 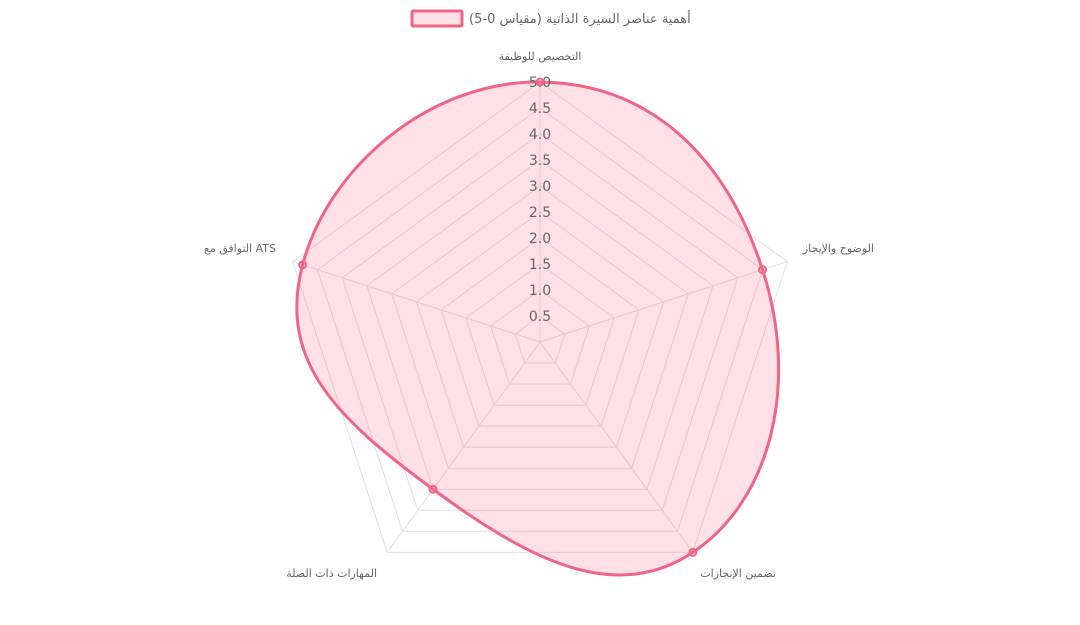 I want to click on r-tick-label: 1.5, so click(x=540, y=265).